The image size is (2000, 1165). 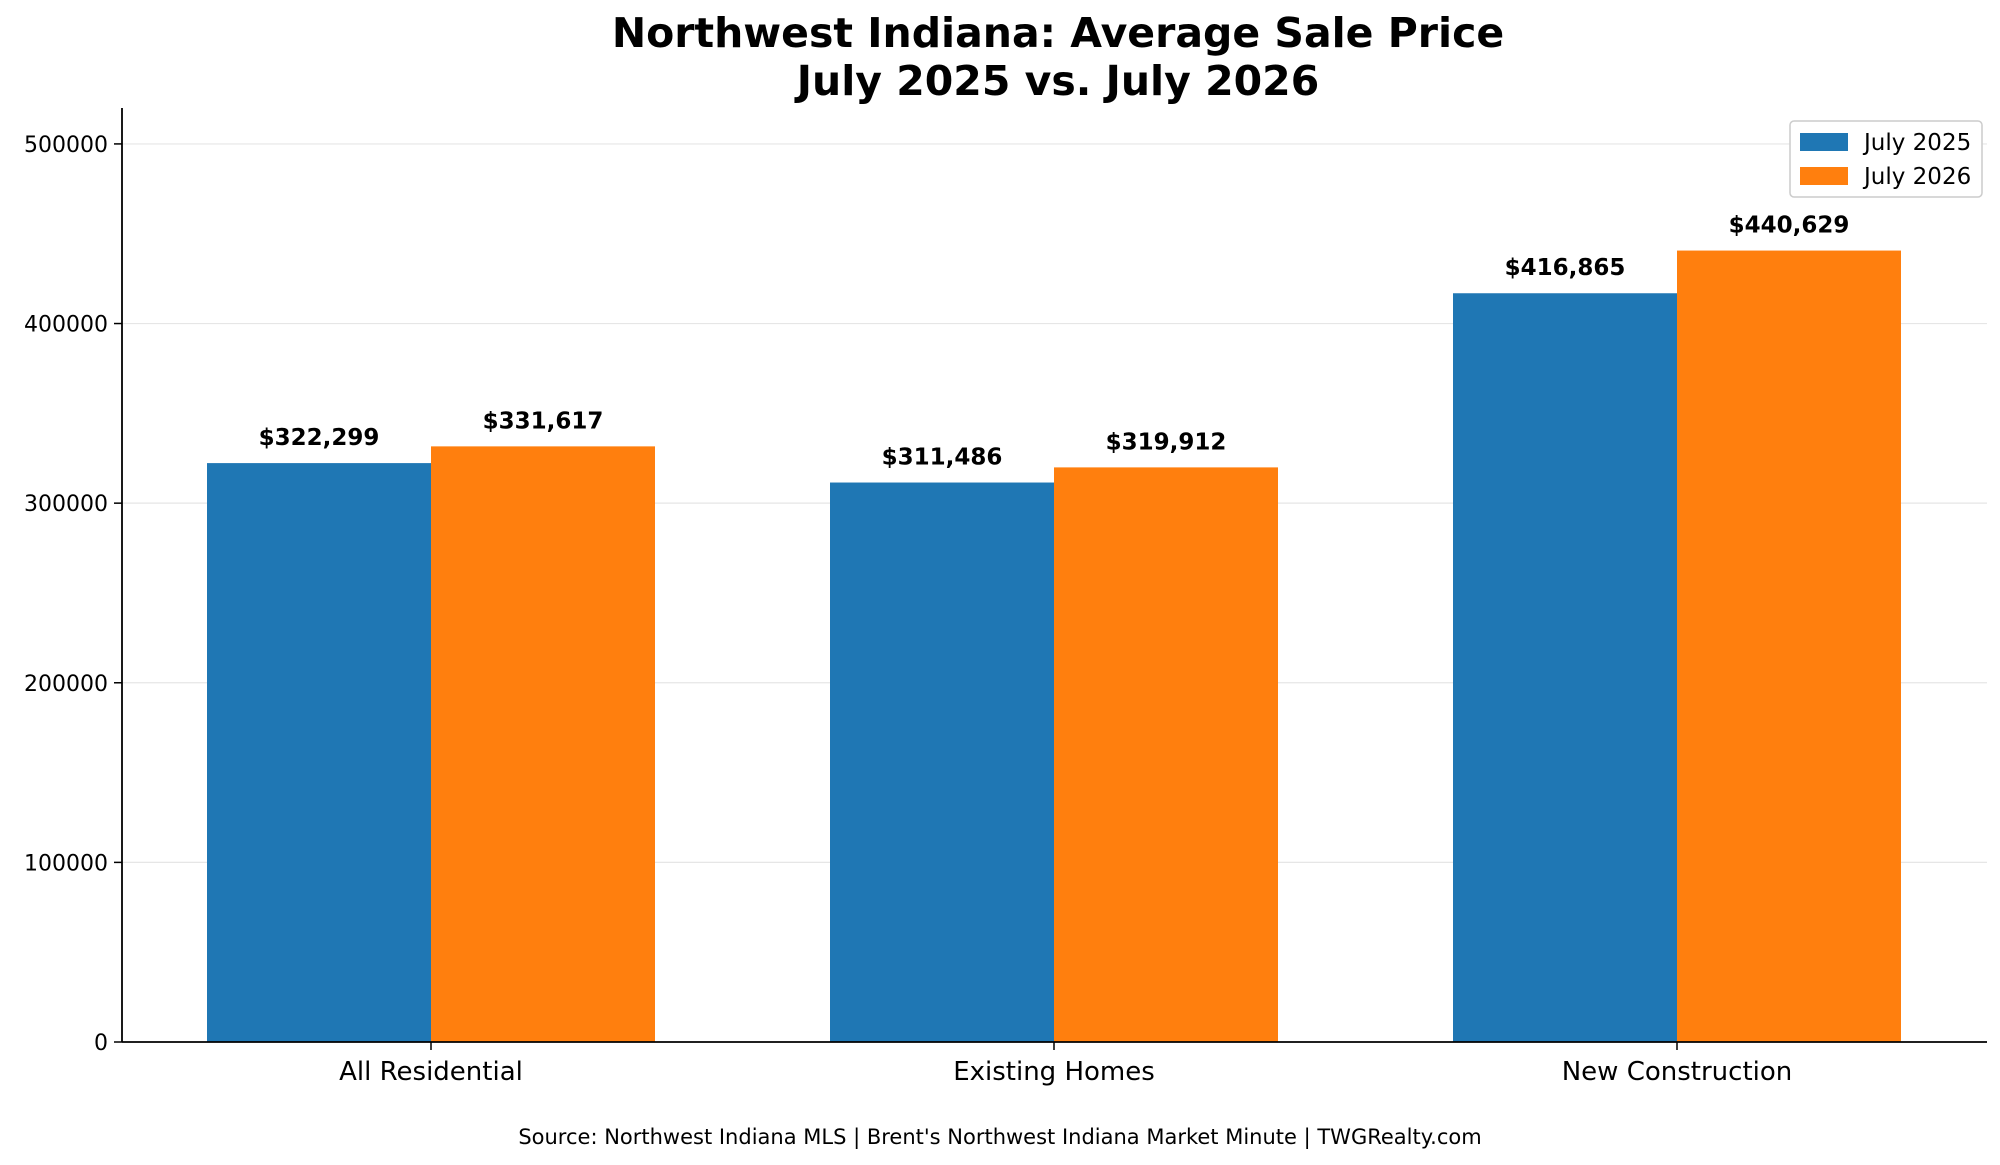 What do you see at coordinates (543, 421) in the screenshot?
I see `bar-value-label: $331,617` at bounding box center [543, 421].